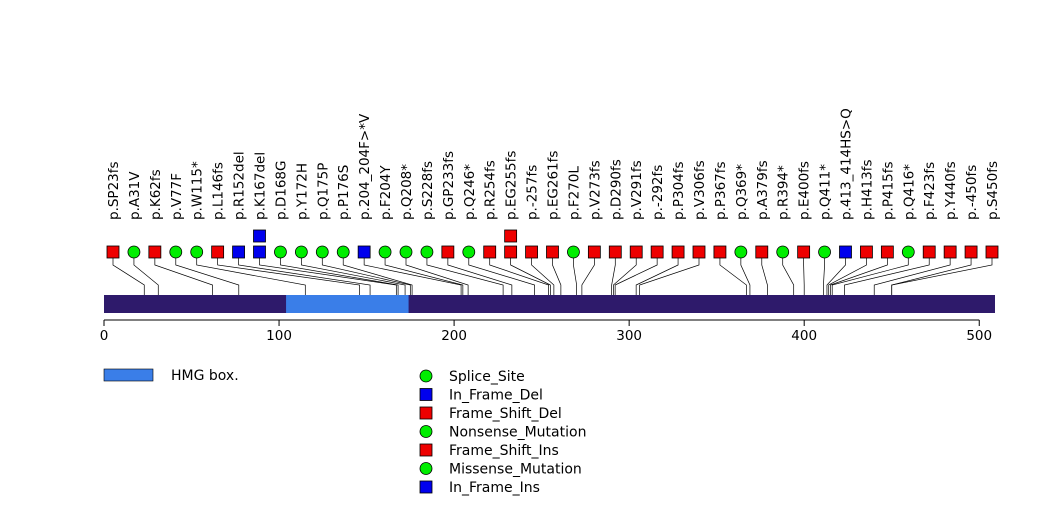 The width and height of the screenshot is (1047, 524). Describe the element at coordinates (135, 195) in the screenshot. I see `mutation-label-1: p.A31V` at that location.